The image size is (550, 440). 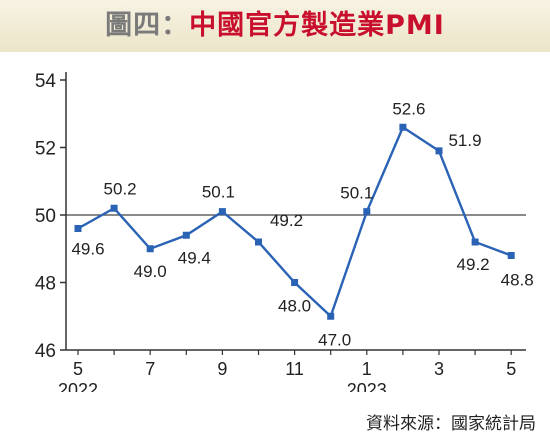 What do you see at coordinates (367, 369) in the screenshot?
I see `x-tick-label: 1` at bounding box center [367, 369].